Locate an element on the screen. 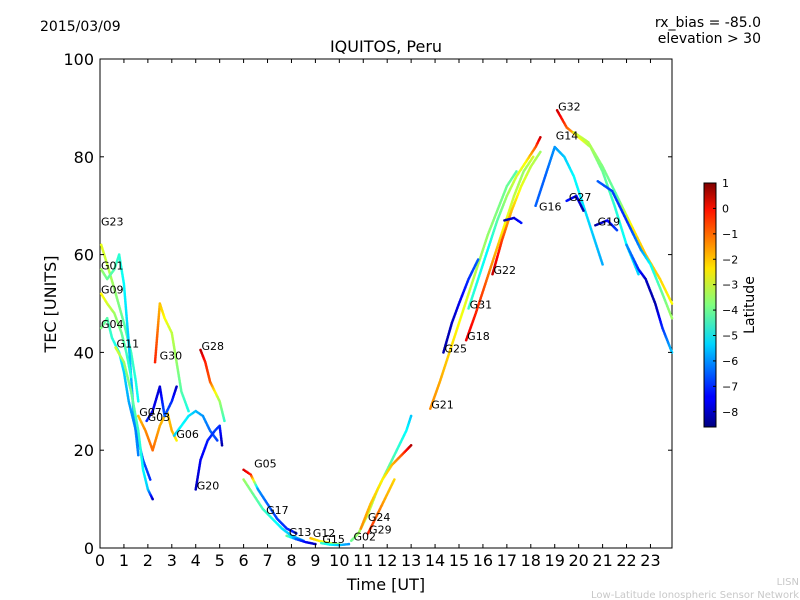 Image resolution: width=800 pixels, height=600 pixels. x-tick-label: 23 is located at coordinates (650, 560).